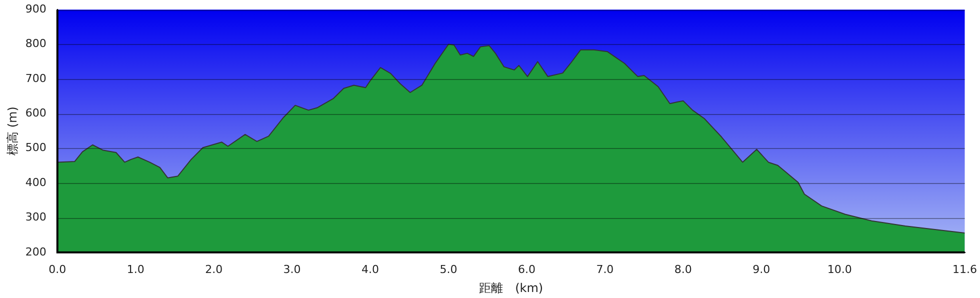  What do you see at coordinates (214, 269) in the screenshot?
I see `x-tick-label: 2.0` at bounding box center [214, 269].